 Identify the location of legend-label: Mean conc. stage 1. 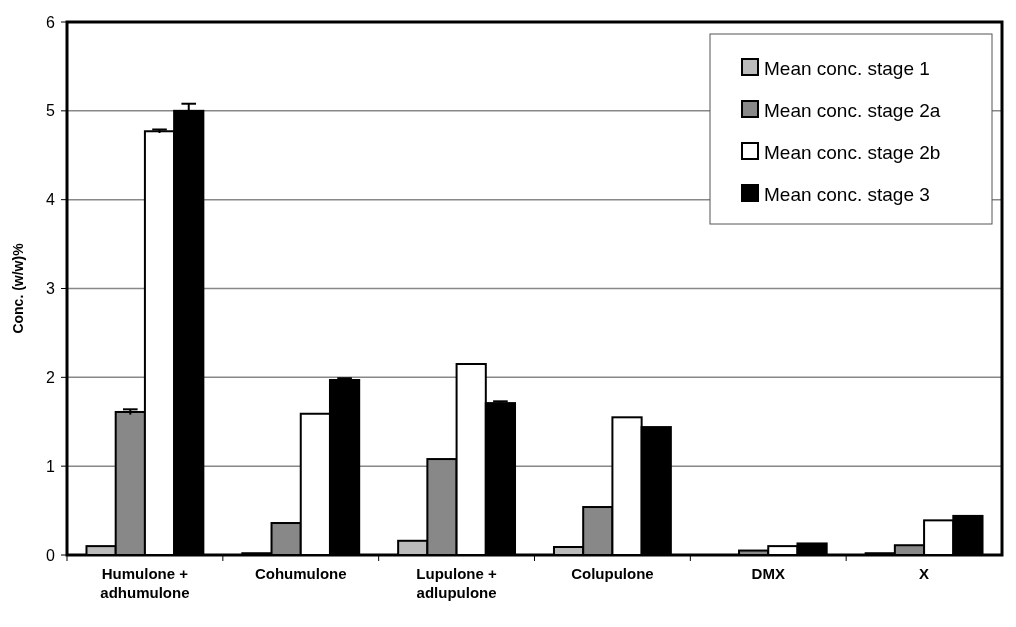
(847, 68).